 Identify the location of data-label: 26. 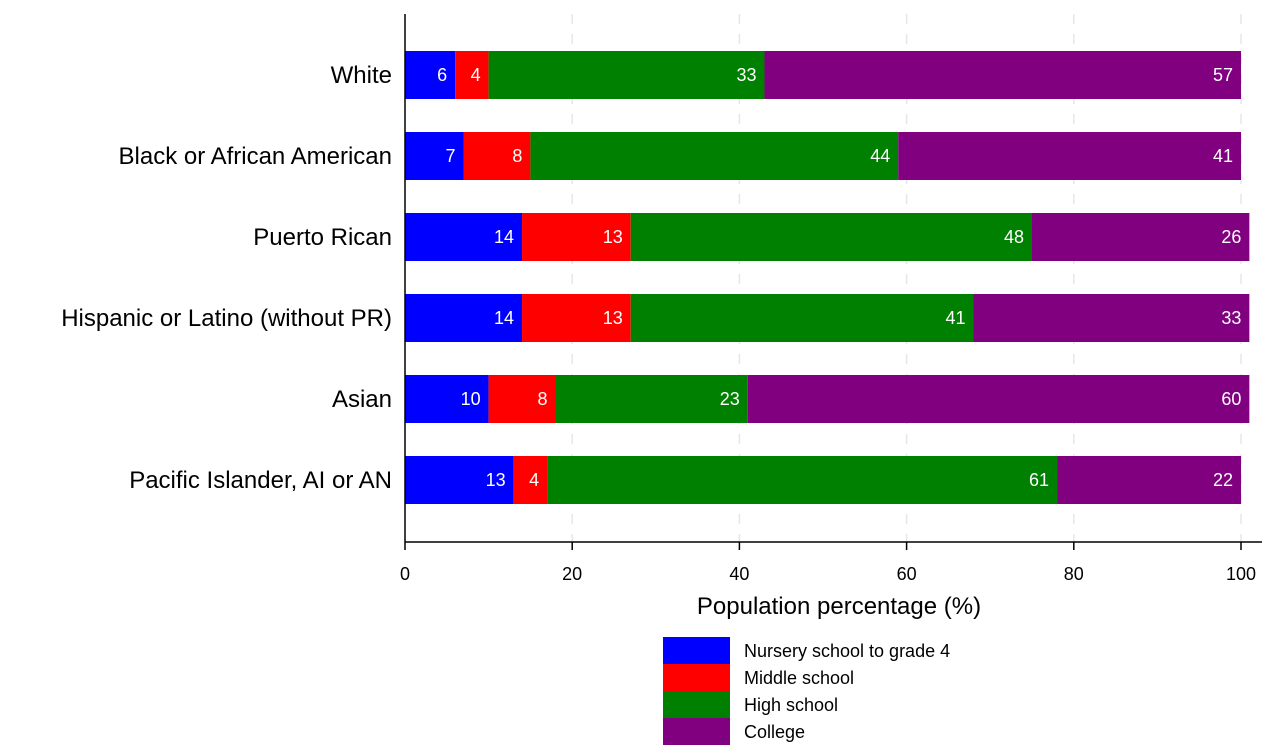
(1231, 237).